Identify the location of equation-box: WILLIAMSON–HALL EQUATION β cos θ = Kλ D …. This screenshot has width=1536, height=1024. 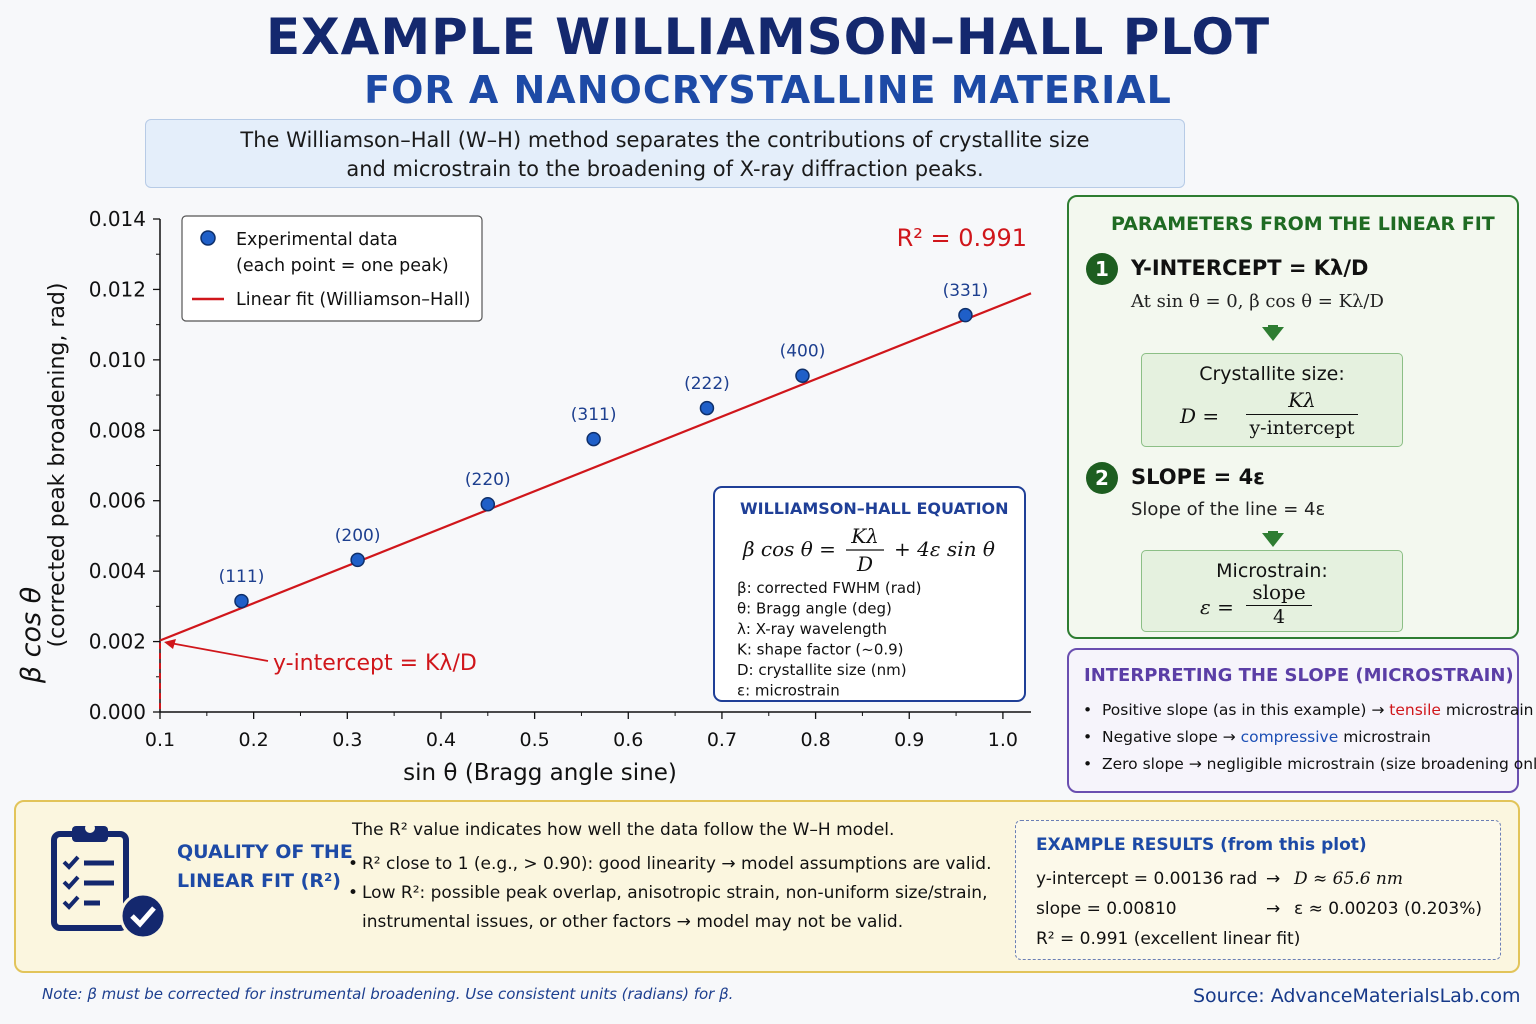
(869, 594).